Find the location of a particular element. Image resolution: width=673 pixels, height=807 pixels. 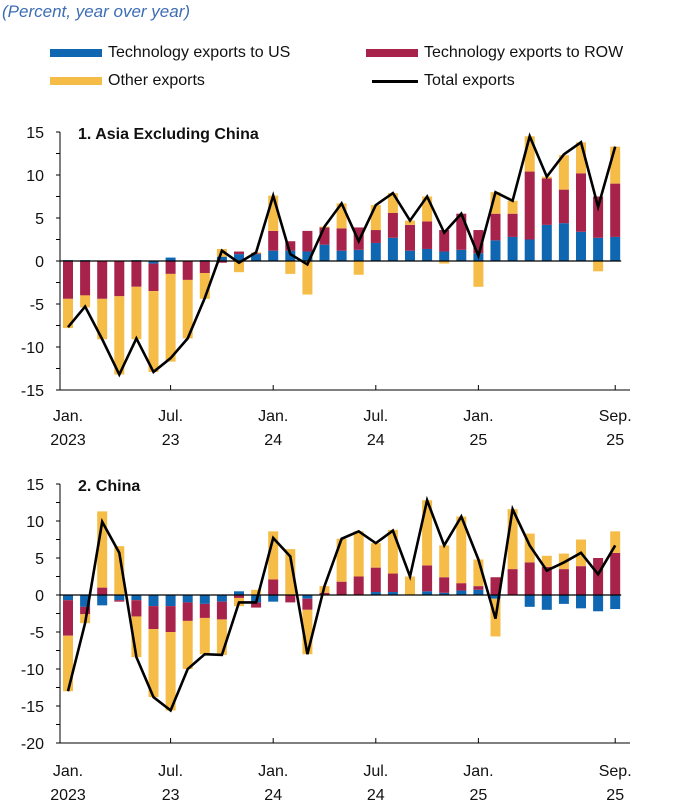

y-tick-label: 5 is located at coordinates (39, 219).